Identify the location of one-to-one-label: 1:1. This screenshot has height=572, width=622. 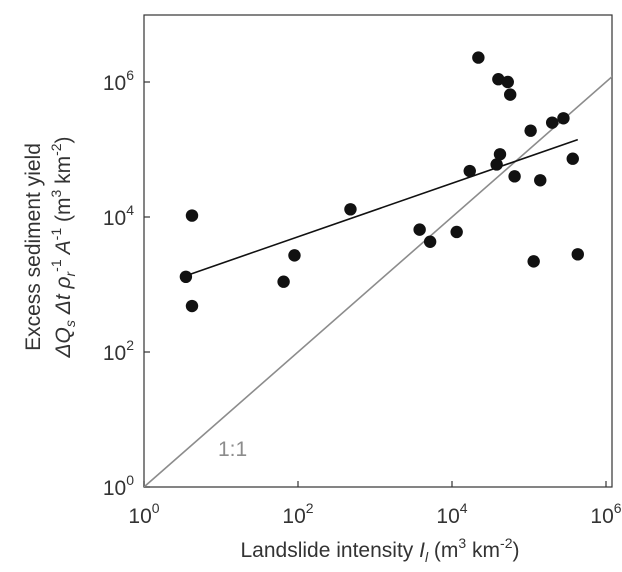
(232, 449).